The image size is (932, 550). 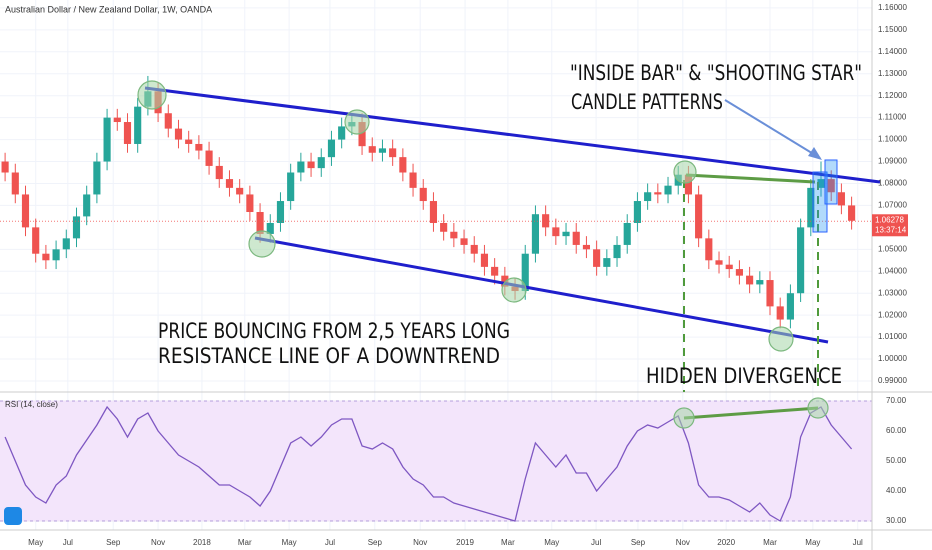 I want to click on y-tick-label: 1.07000, so click(x=892, y=205).